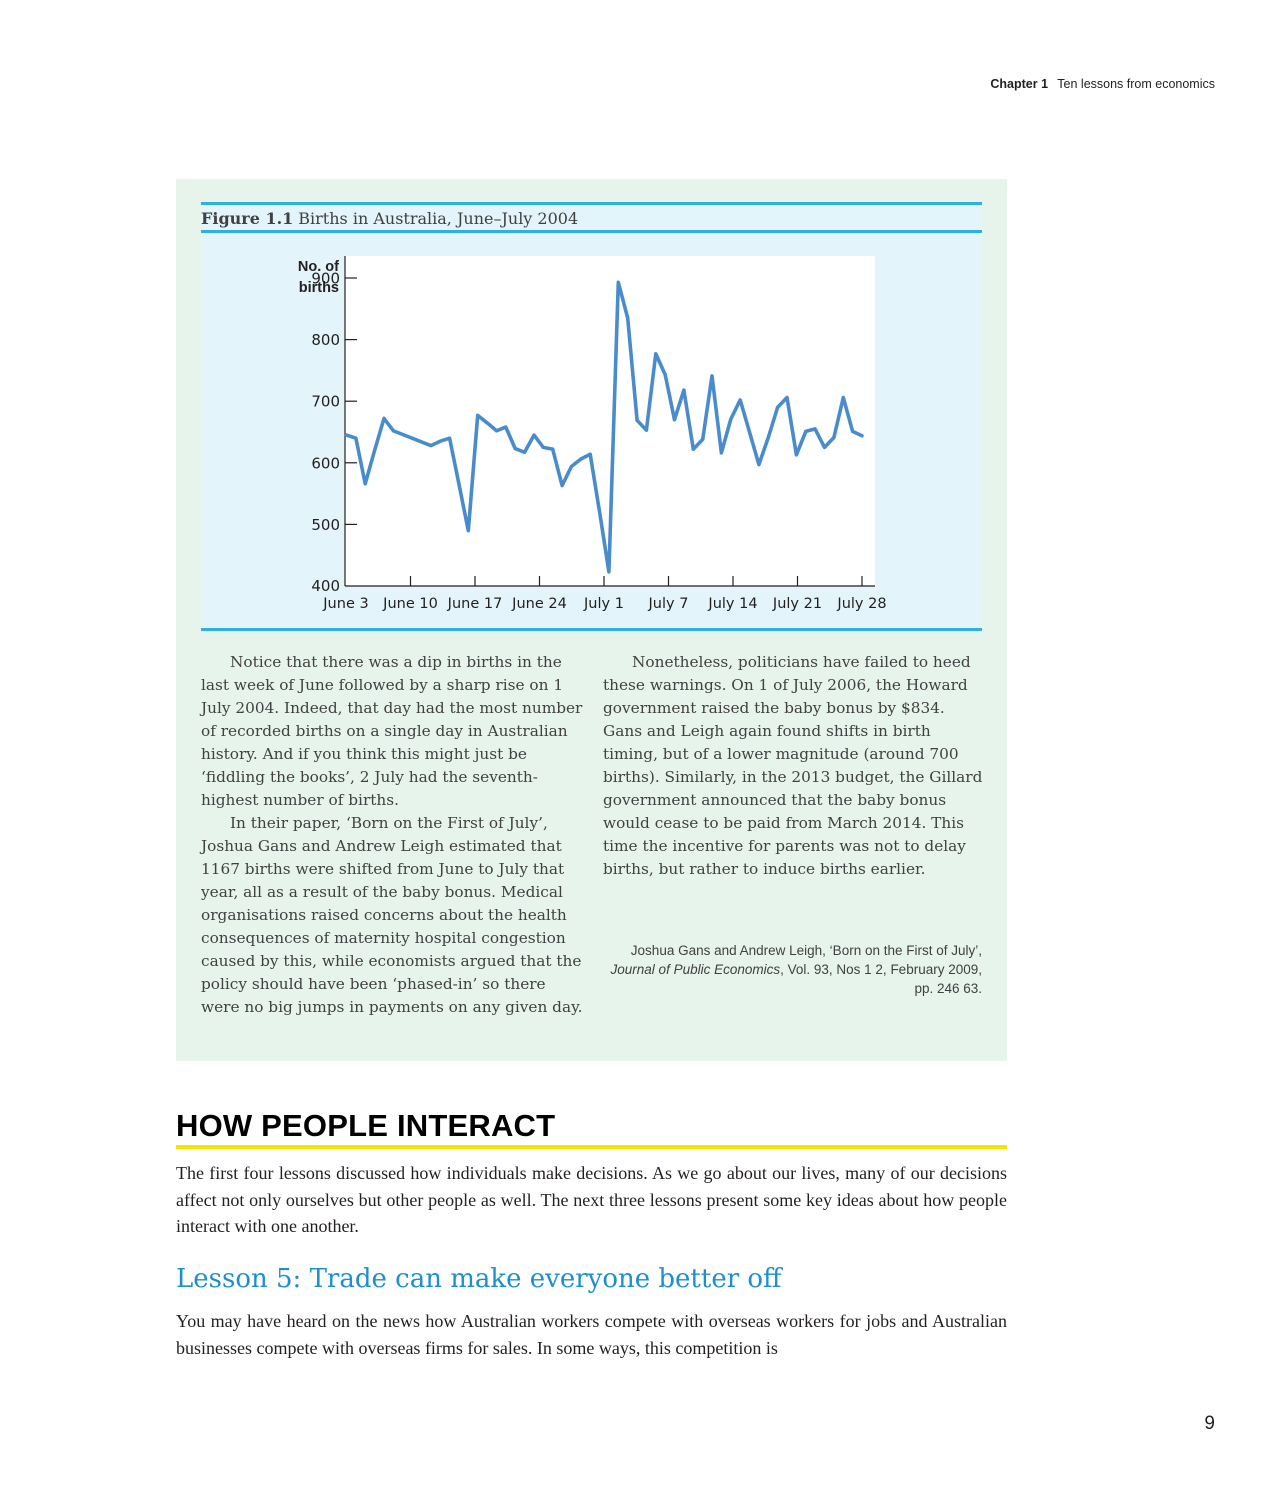 The width and height of the screenshot is (1275, 1500). I want to click on x-tick-label: July 28, so click(861, 604).